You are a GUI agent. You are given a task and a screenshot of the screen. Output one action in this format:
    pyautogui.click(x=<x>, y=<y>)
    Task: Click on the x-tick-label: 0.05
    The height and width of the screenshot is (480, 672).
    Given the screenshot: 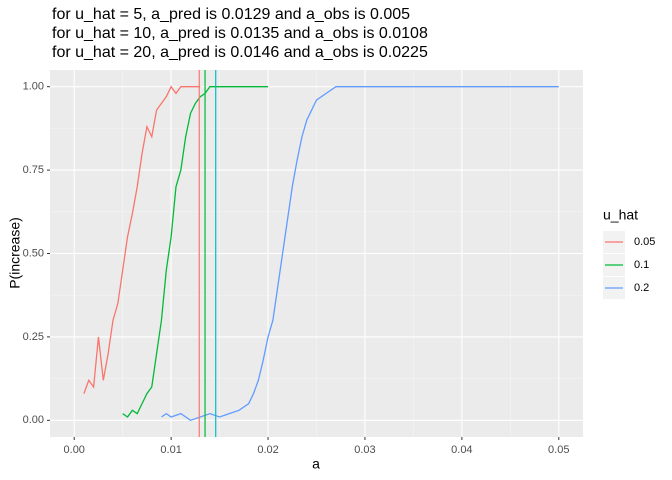 What is the action you would take?
    pyautogui.click(x=558, y=450)
    